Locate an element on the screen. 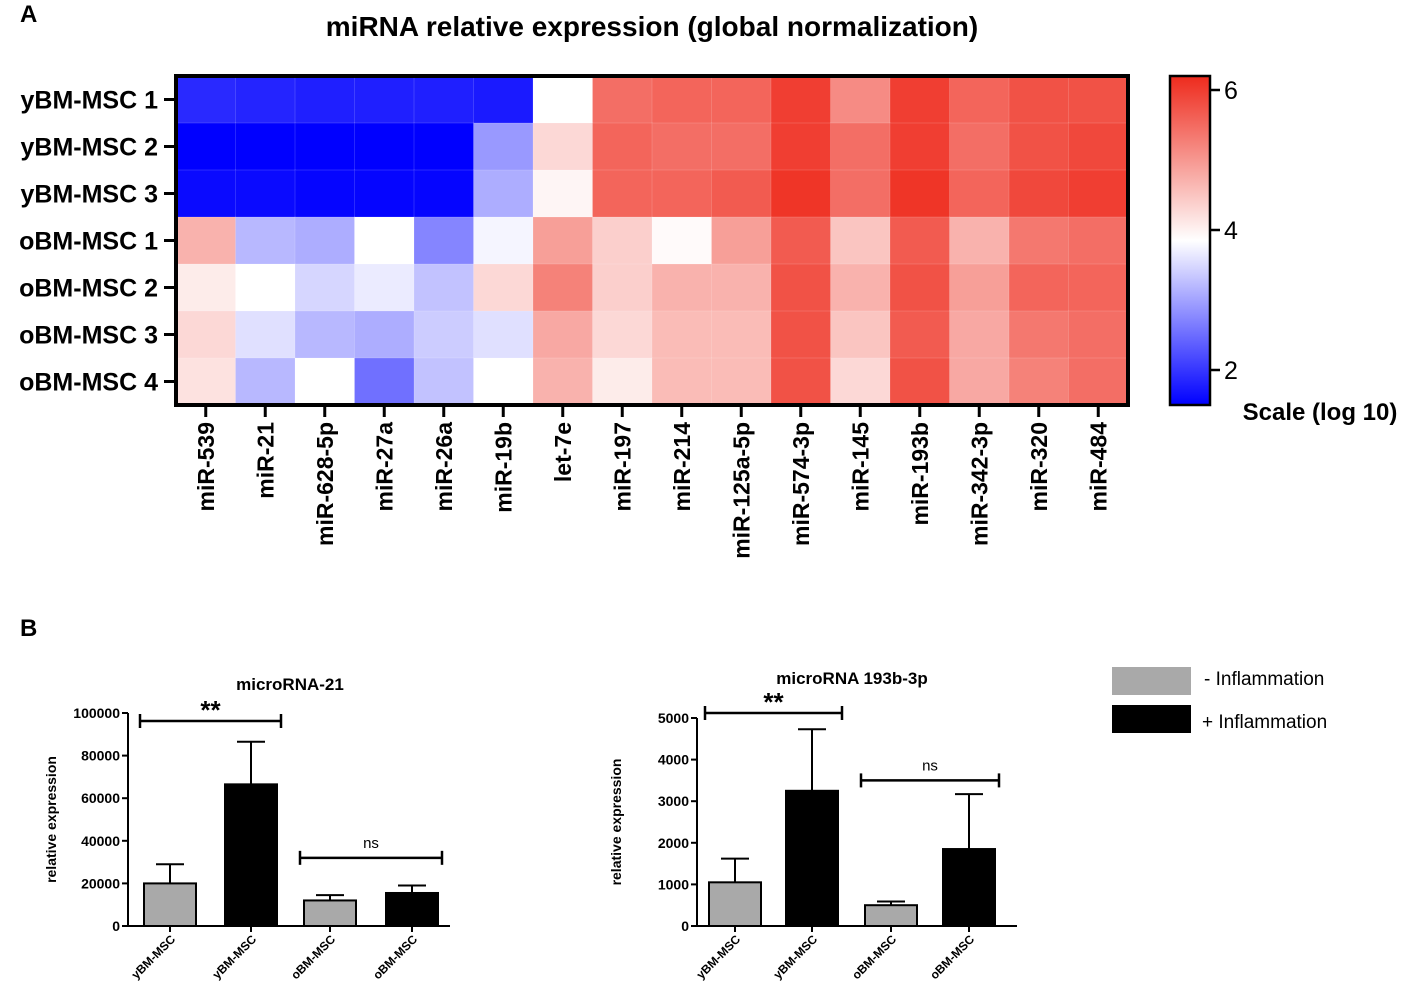  heatmap-cell-r3-c8 is located at coordinates (622, 193).